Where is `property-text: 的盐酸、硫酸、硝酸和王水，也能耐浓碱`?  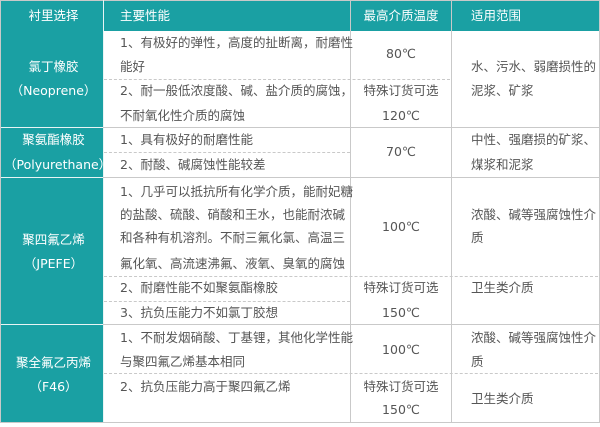
property-text: 的盐酸、硫酸、硝酸和王水，也能耐浓碱 is located at coordinates (233, 214).